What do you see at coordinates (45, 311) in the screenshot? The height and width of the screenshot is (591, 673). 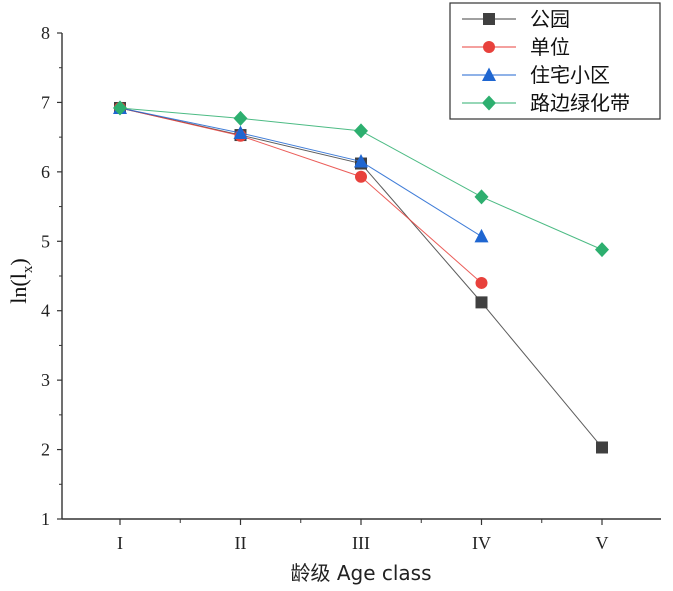 I see `y-tick-label: 4` at bounding box center [45, 311].